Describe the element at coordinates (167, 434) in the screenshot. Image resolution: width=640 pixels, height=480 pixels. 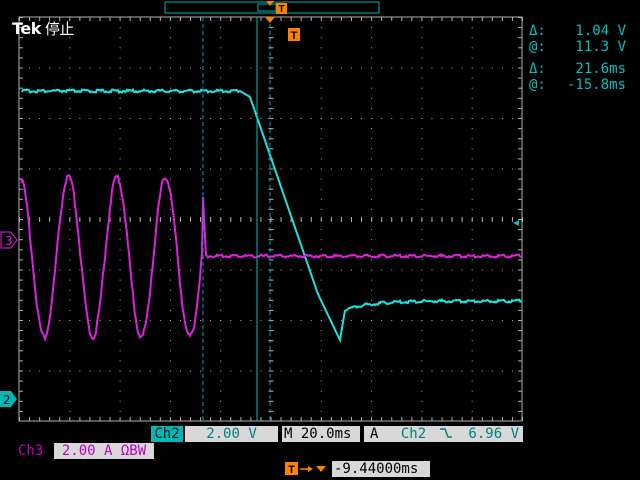
I see `ch2-tag: Ch2` at that location.